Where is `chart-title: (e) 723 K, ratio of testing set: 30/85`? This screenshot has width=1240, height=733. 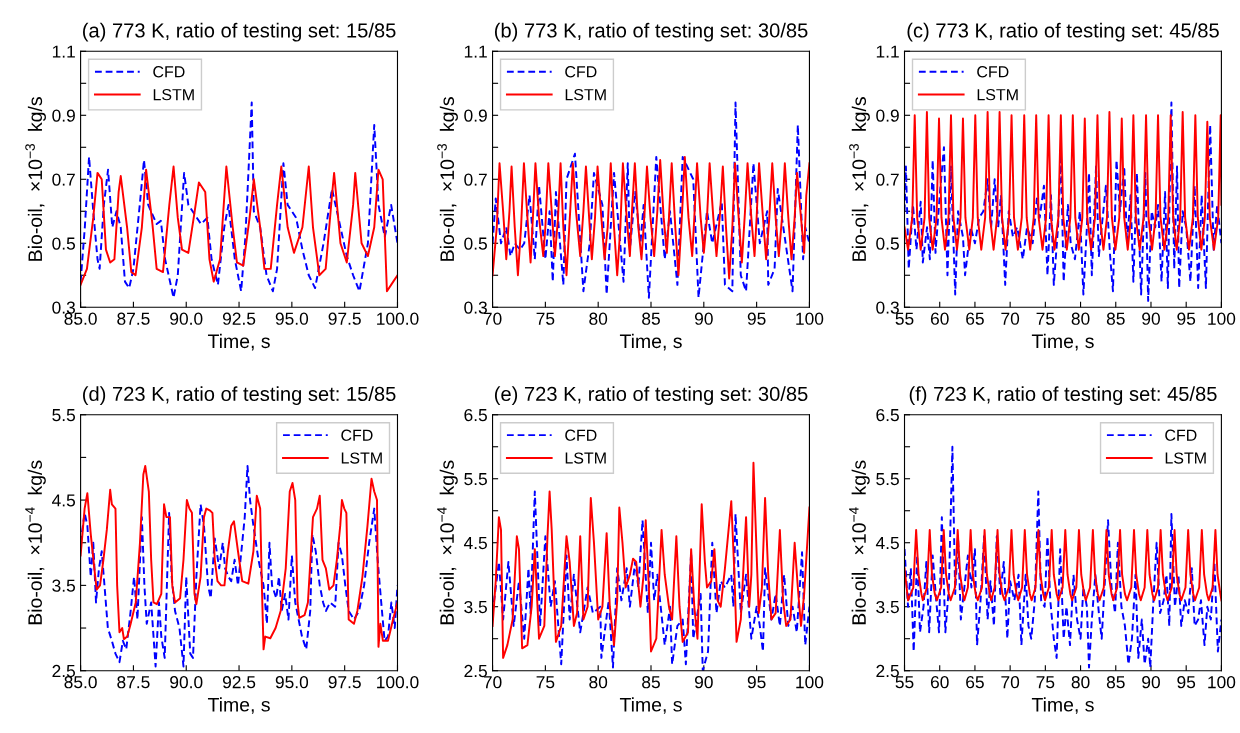
chart-title: (e) 723 K, ratio of testing set: 30/85 is located at coordinates (651, 396).